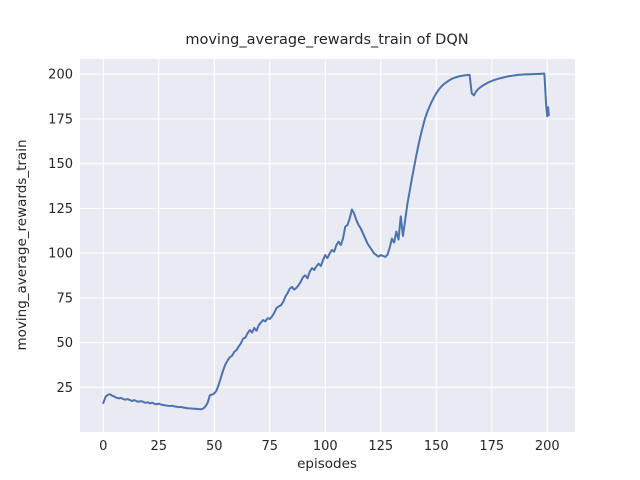 The height and width of the screenshot is (480, 640). Describe the element at coordinates (436, 446) in the screenshot. I see `x-tick-label: 150` at that location.